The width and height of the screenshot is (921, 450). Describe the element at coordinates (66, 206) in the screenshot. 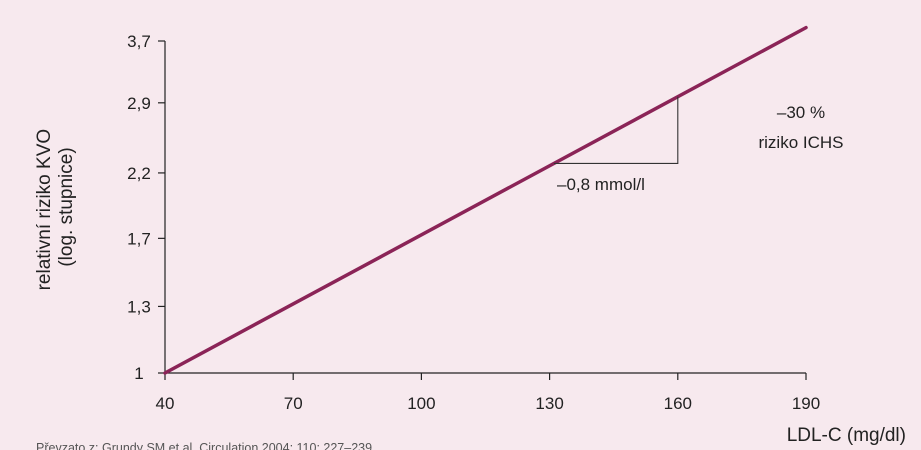

I see `y-axis-title-line-2: (log. stupnice)` at that location.